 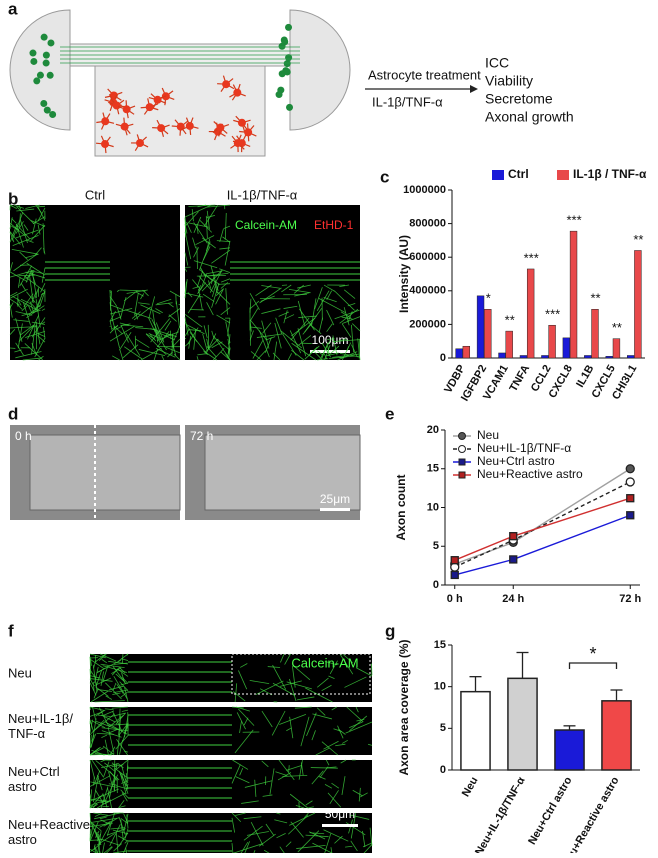 What do you see at coordinates (335, 509) in the screenshot?
I see `scale-bar` at bounding box center [335, 509].